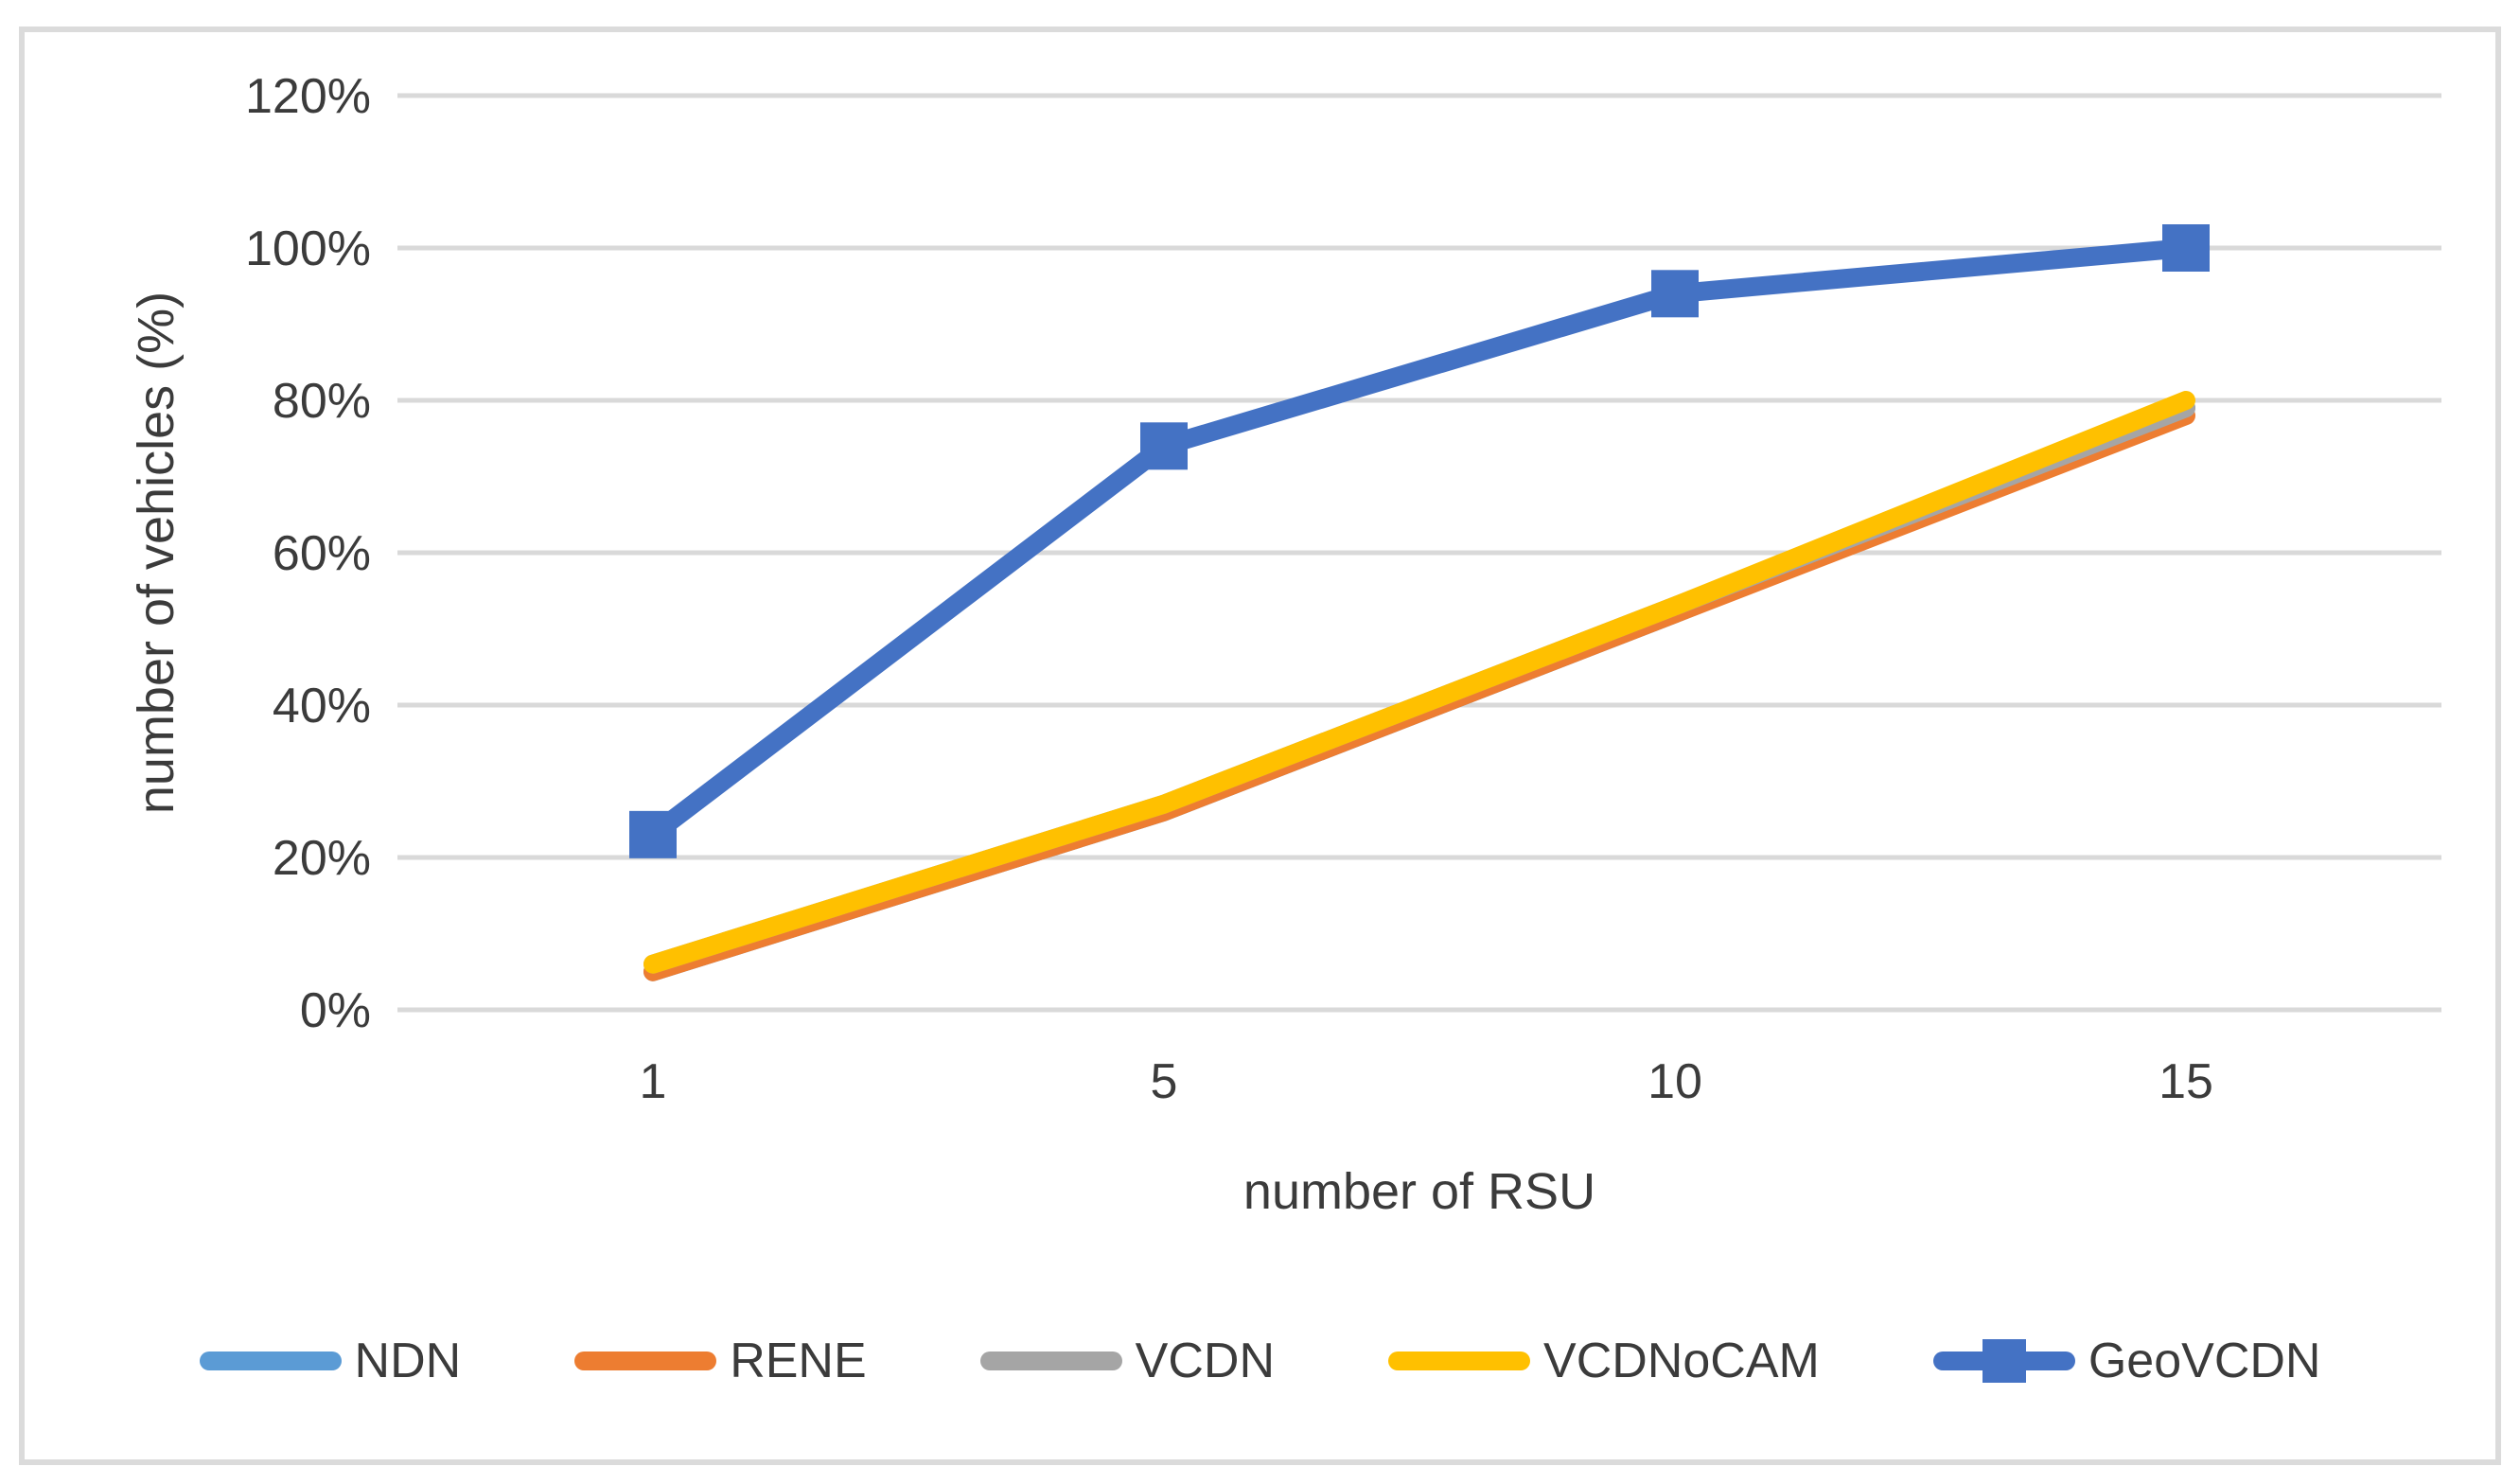  What do you see at coordinates (308, 96) in the screenshot?
I see `y-tick-label: 120%` at bounding box center [308, 96].